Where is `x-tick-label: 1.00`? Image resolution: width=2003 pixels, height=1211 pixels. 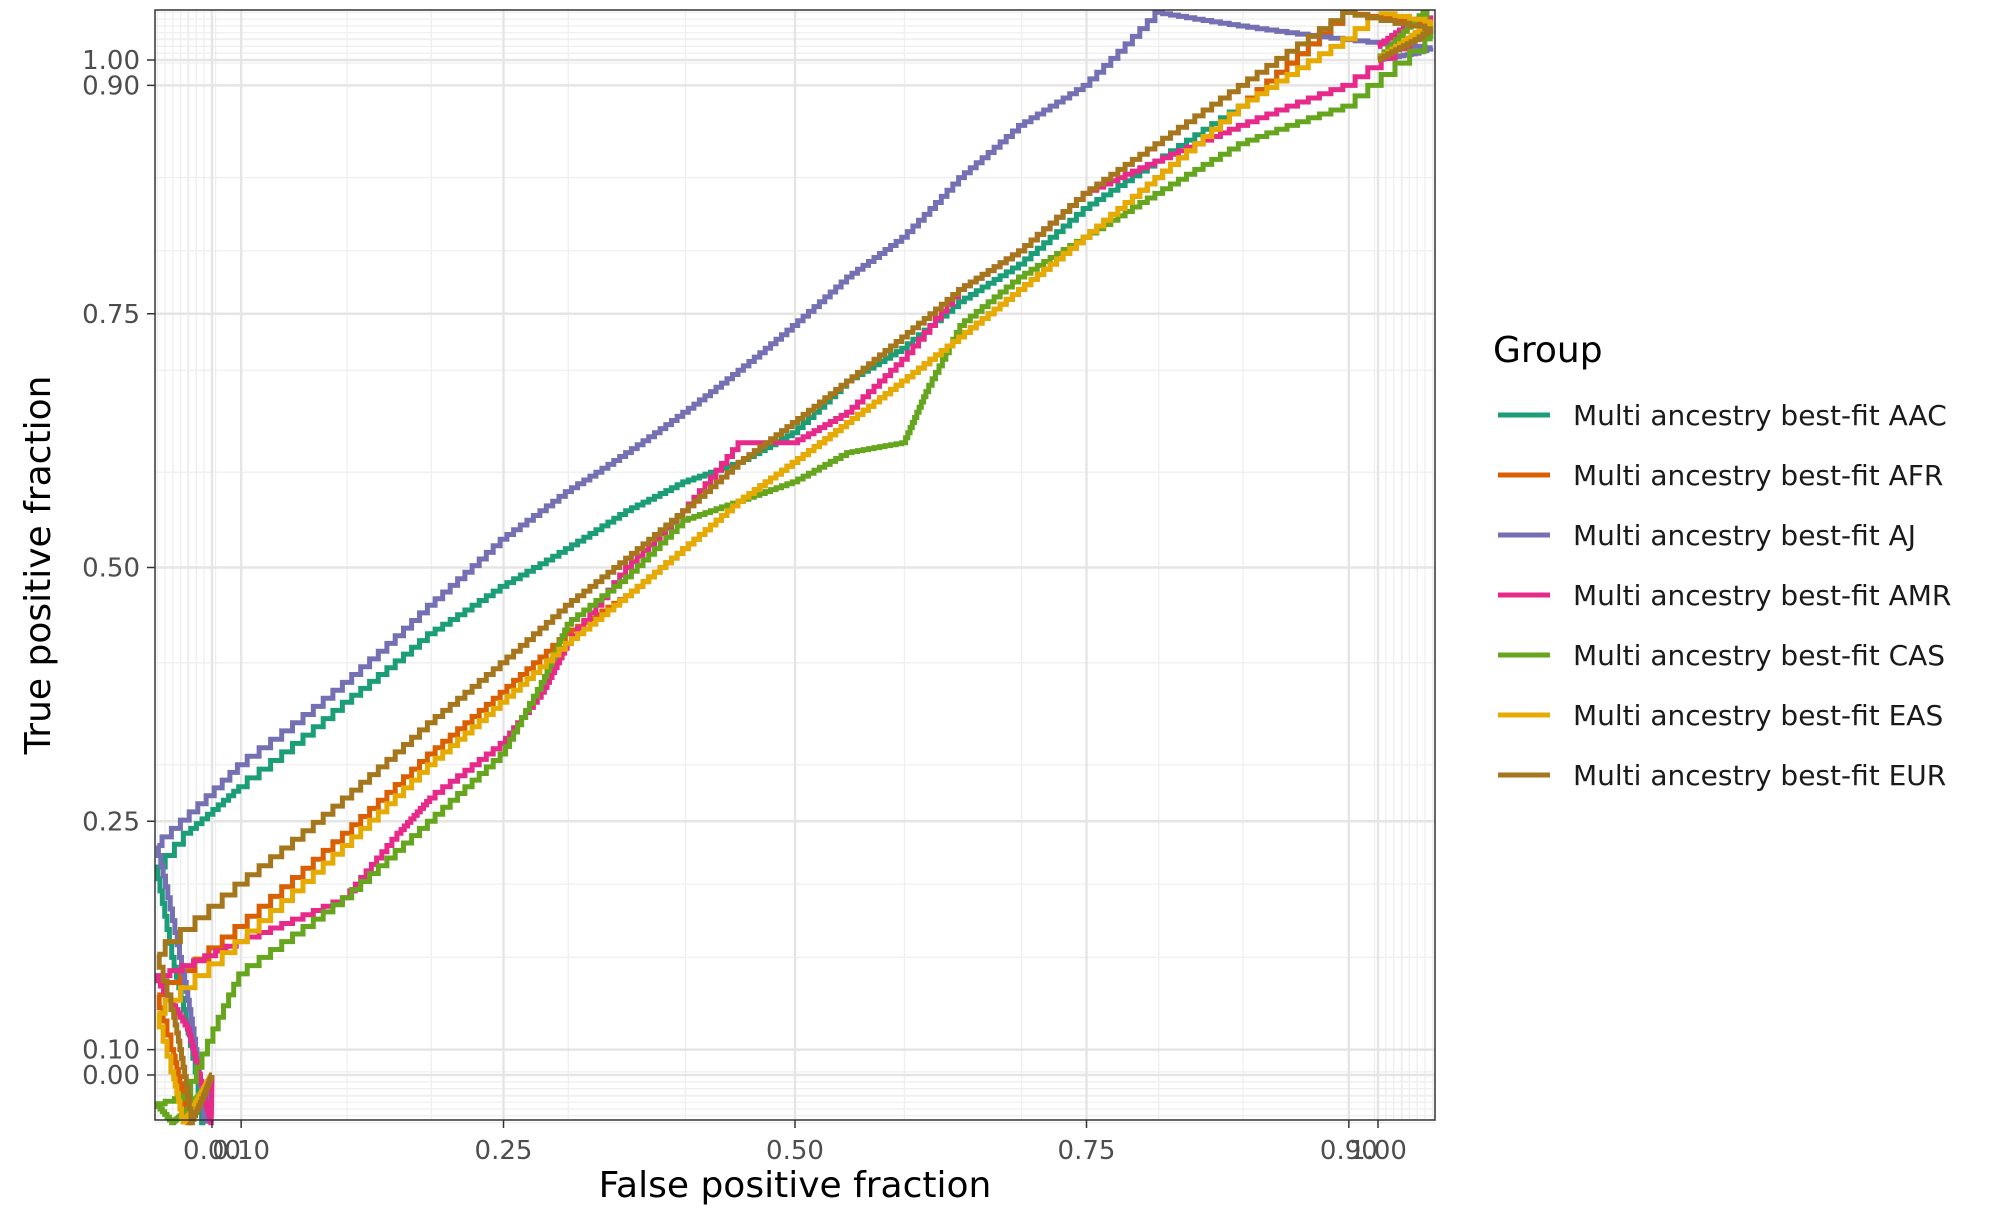 x-tick-label: 1.00 is located at coordinates (1378, 1151).